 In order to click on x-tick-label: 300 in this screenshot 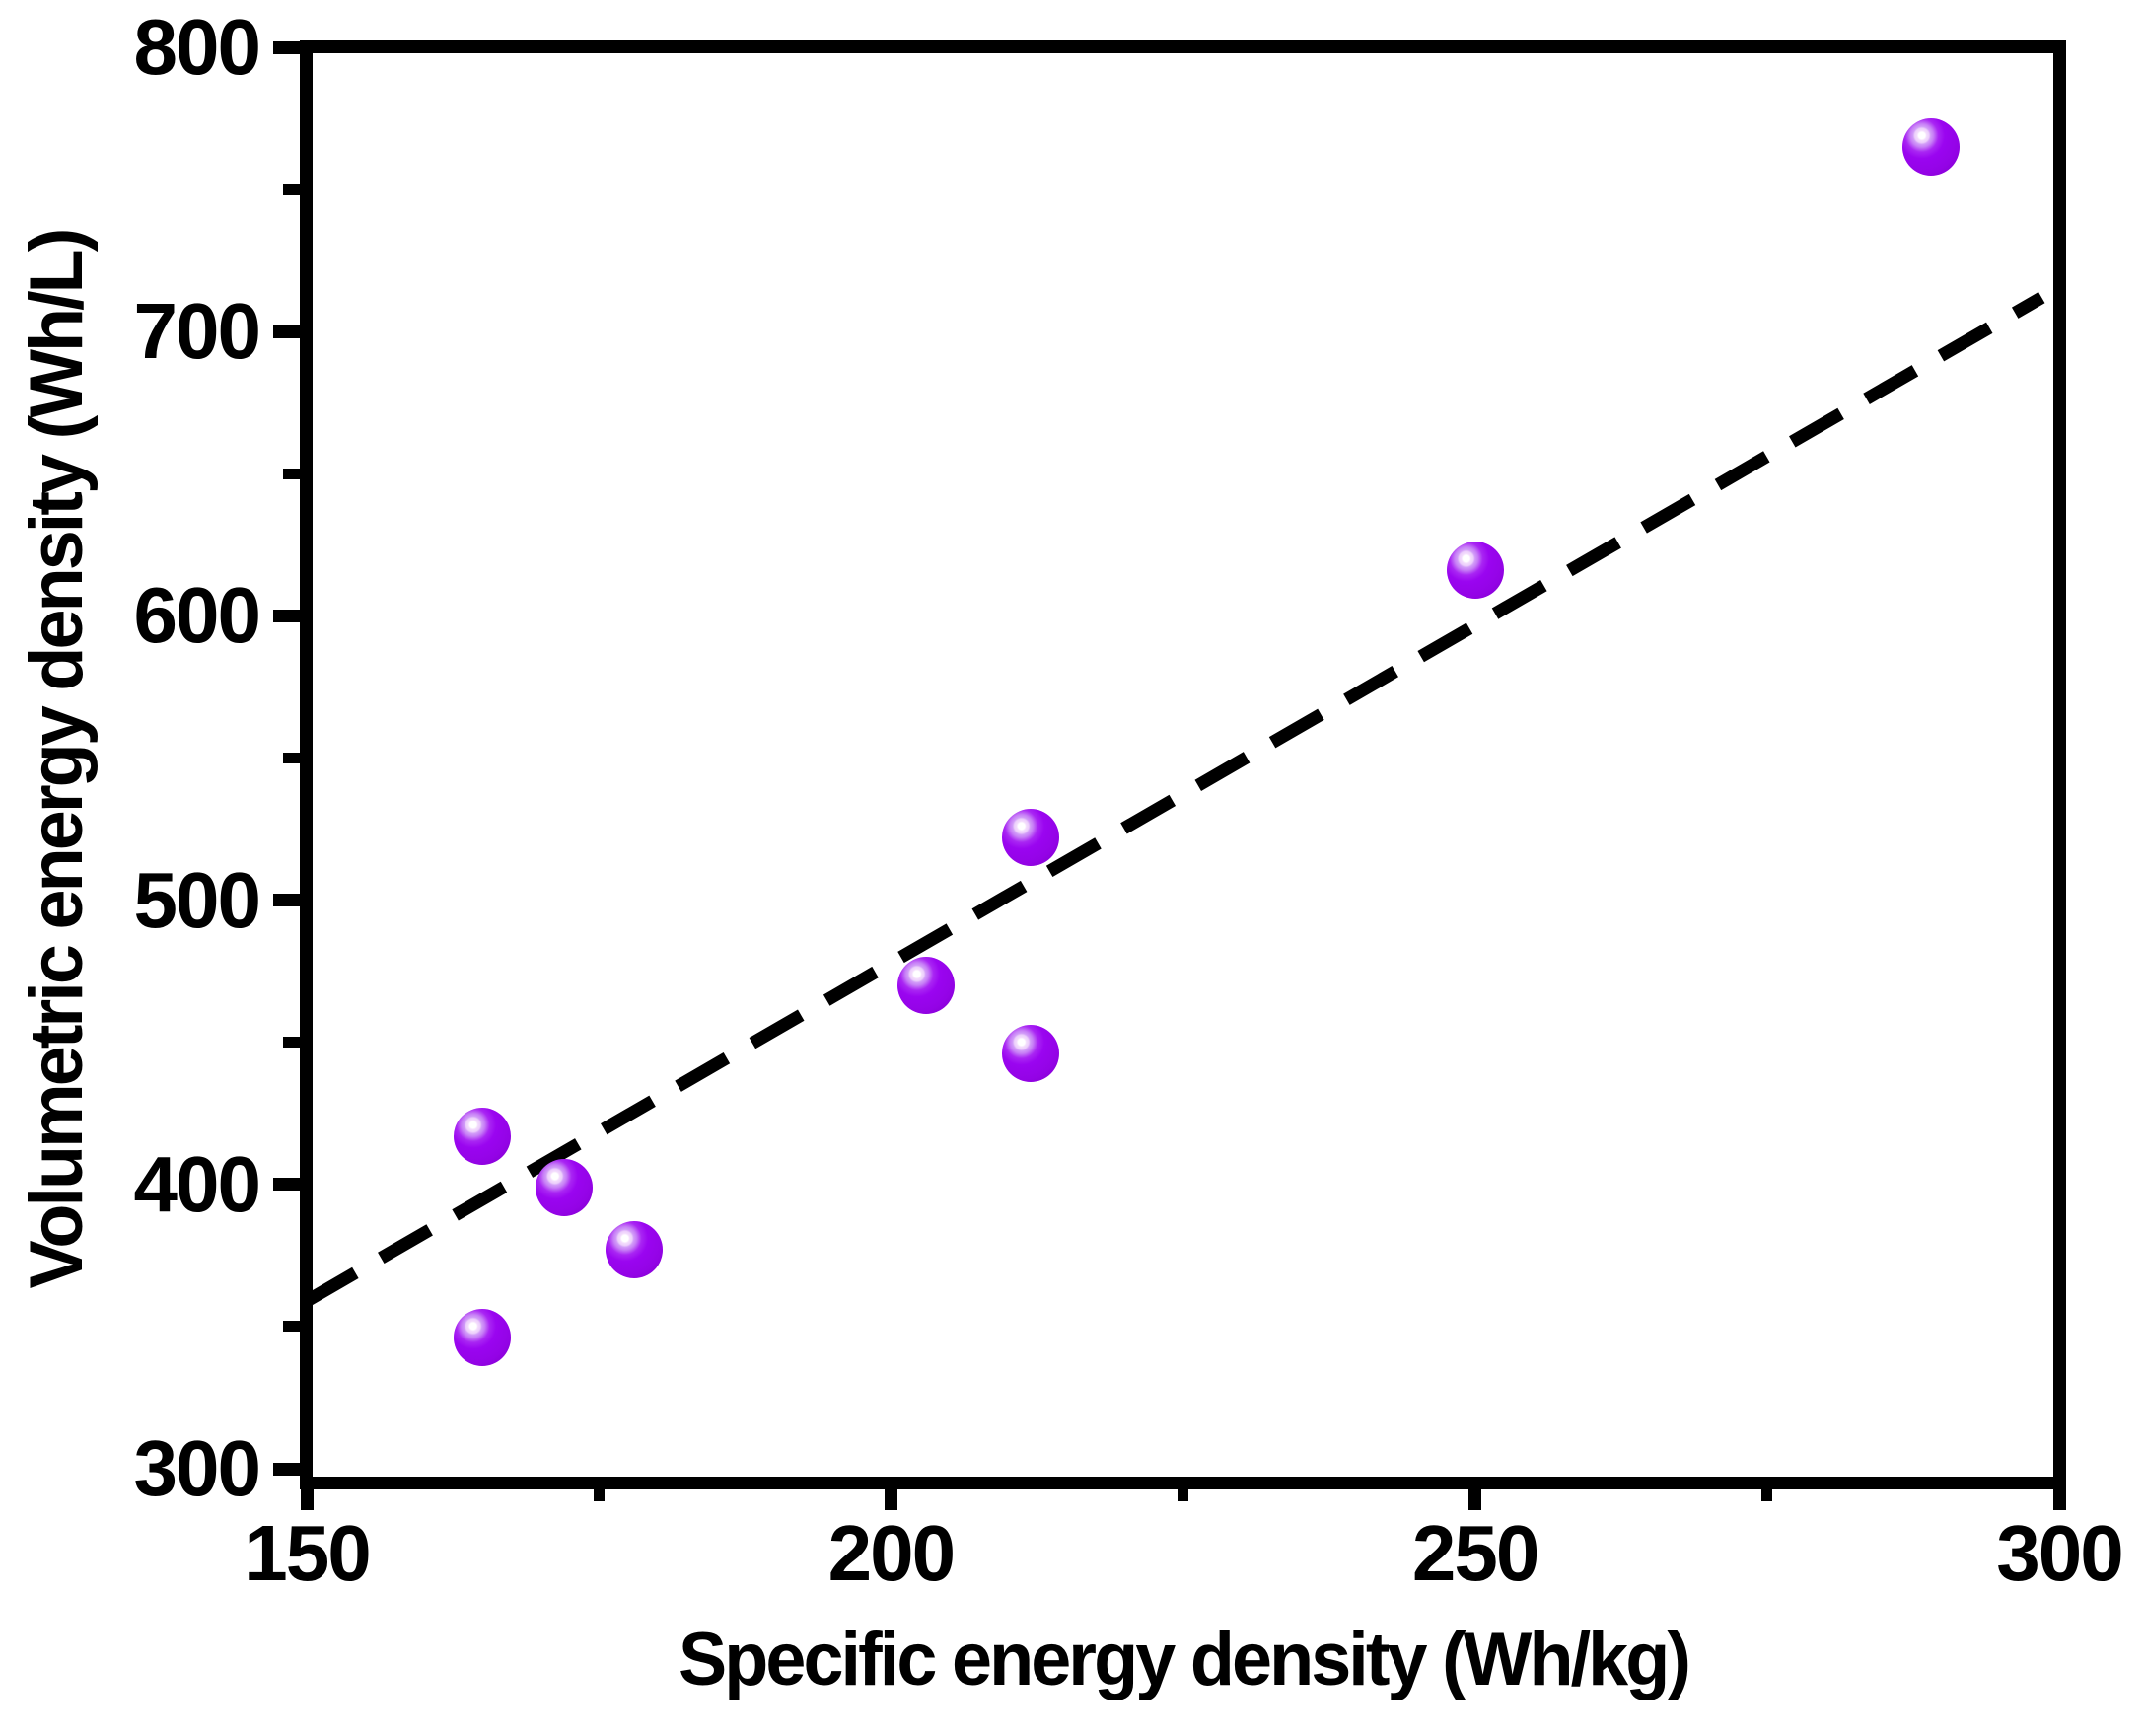, I will do `click(2059, 1553)`.